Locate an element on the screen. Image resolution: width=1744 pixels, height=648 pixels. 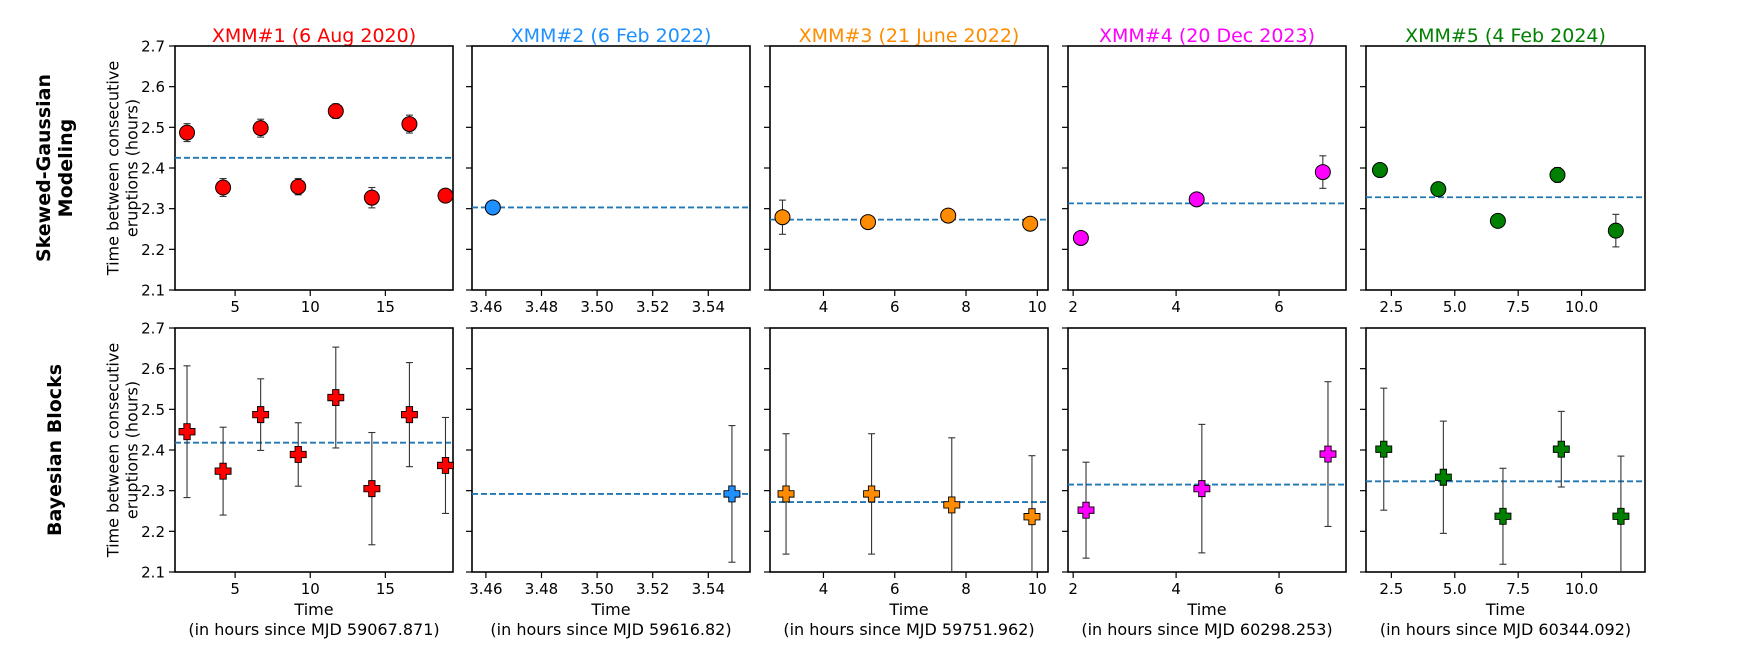
panel-title: XMM#5 (4 Feb 2024) is located at coordinates (1505, 36).